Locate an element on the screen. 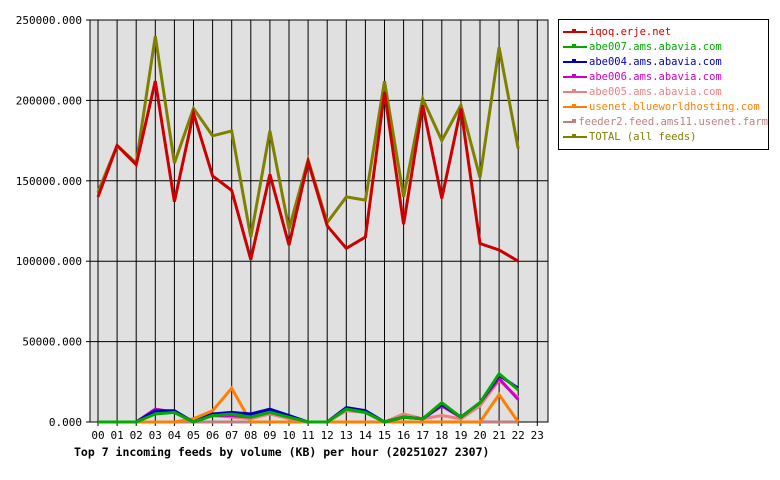 Image resolution: width=780 pixels, height=480 pixels. legend-item: usenet.blueworldhosting.com is located at coordinates (665, 106).